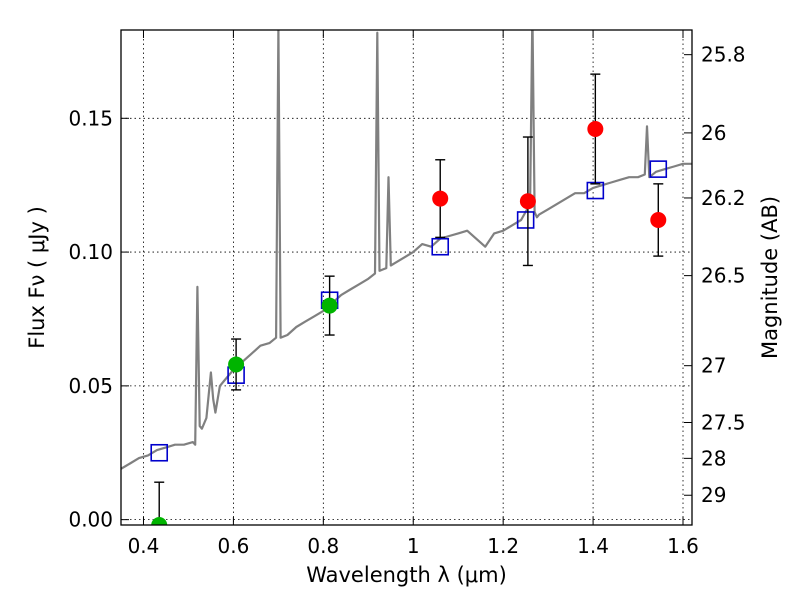  What do you see at coordinates (683, 546) in the screenshot?
I see `x-tick-label: 1.6` at bounding box center [683, 546].